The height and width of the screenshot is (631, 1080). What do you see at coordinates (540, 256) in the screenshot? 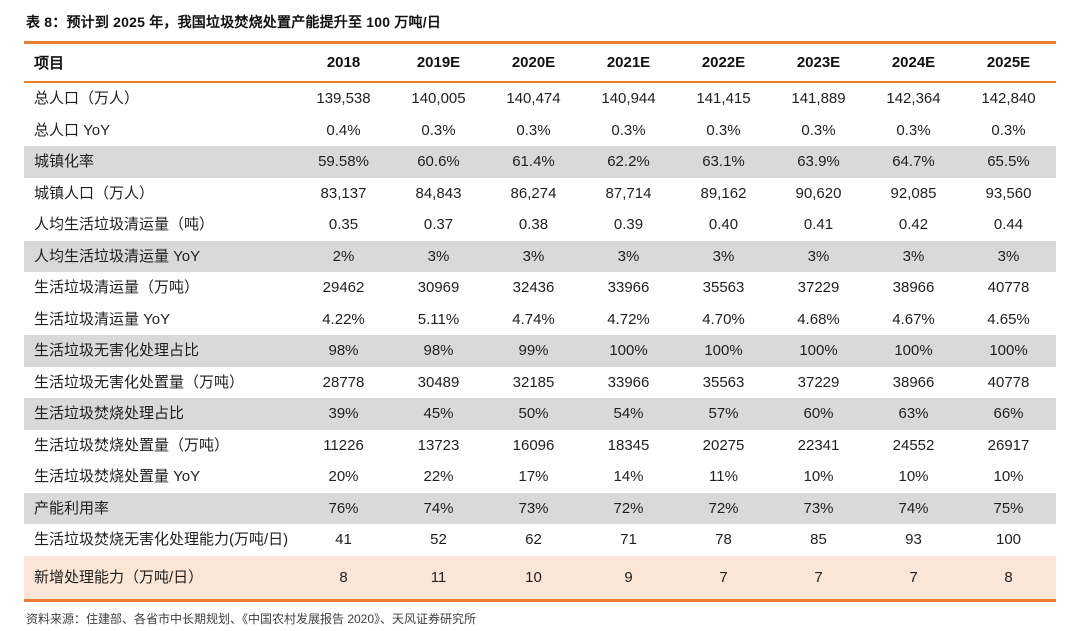
I see `table-row: 人均生活垃圾清运量 YoY 2% 3% 3% 3% 3% 3% 3% 3%` at bounding box center [540, 256].